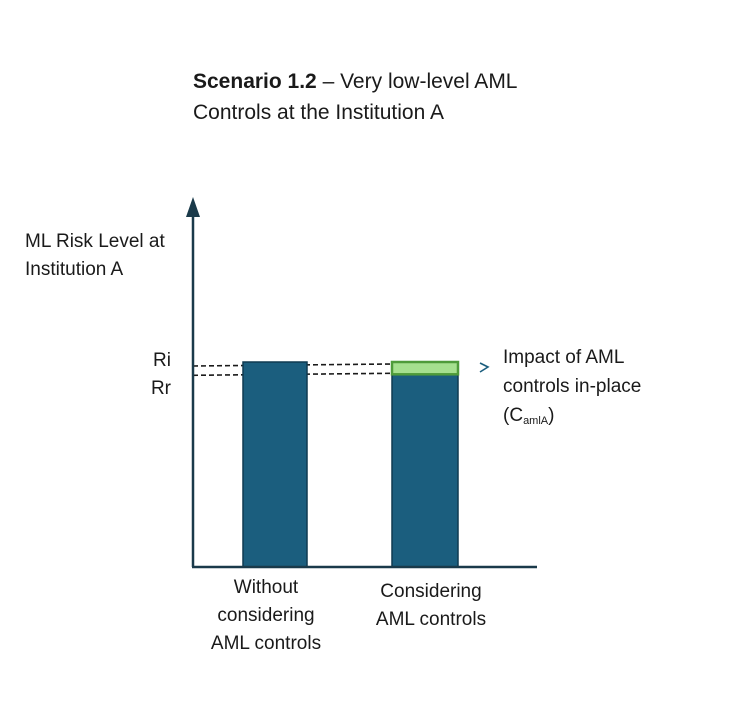  I want to click on bar-with-controls, so click(425, 470).